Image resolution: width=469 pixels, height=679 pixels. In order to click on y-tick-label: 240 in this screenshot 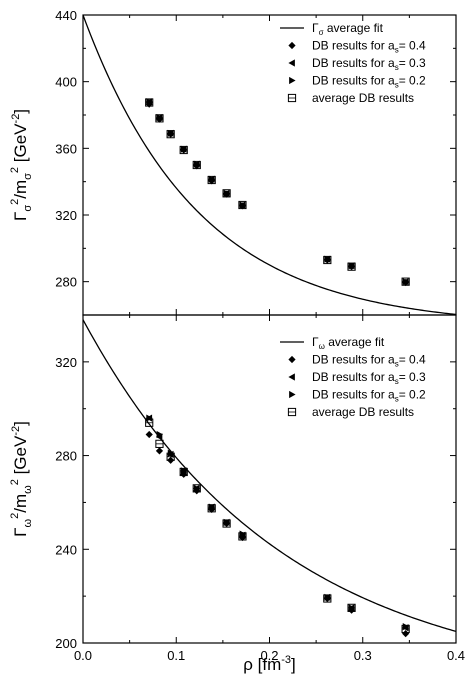, I will do `click(66, 549)`.